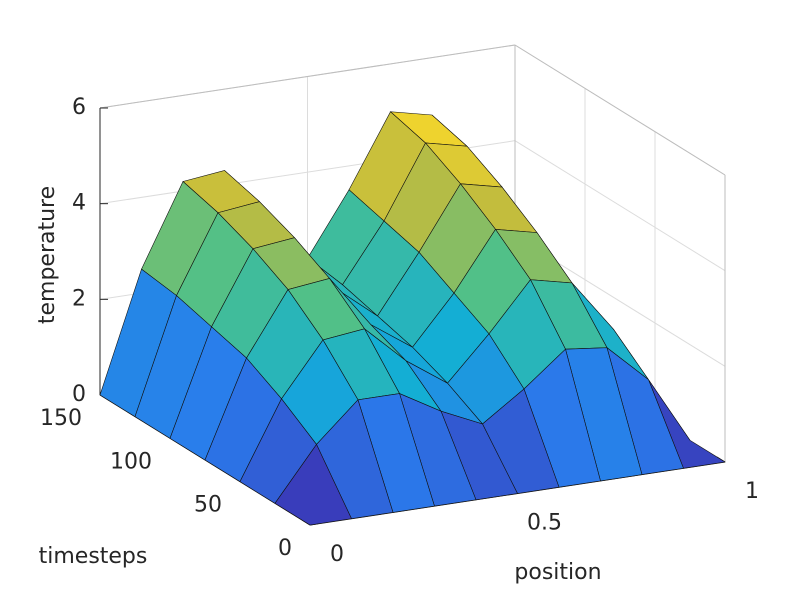  What do you see at coordinates (61, 418) in the screenshot?
I see `y-tick-label: 150` at bounding box center [61, 418].